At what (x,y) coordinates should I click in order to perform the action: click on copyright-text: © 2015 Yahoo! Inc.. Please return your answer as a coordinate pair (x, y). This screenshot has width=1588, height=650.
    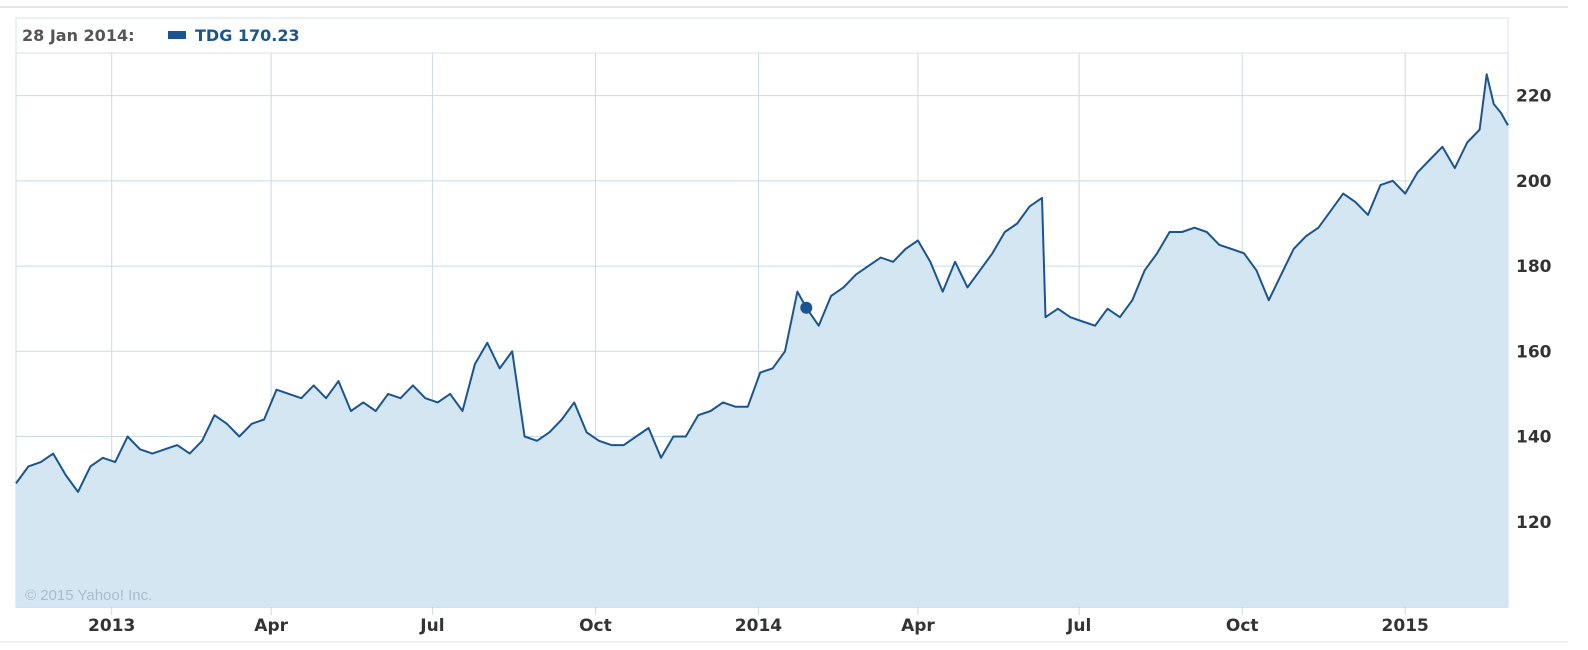
    Looking at the image, I should click on (88, 595).